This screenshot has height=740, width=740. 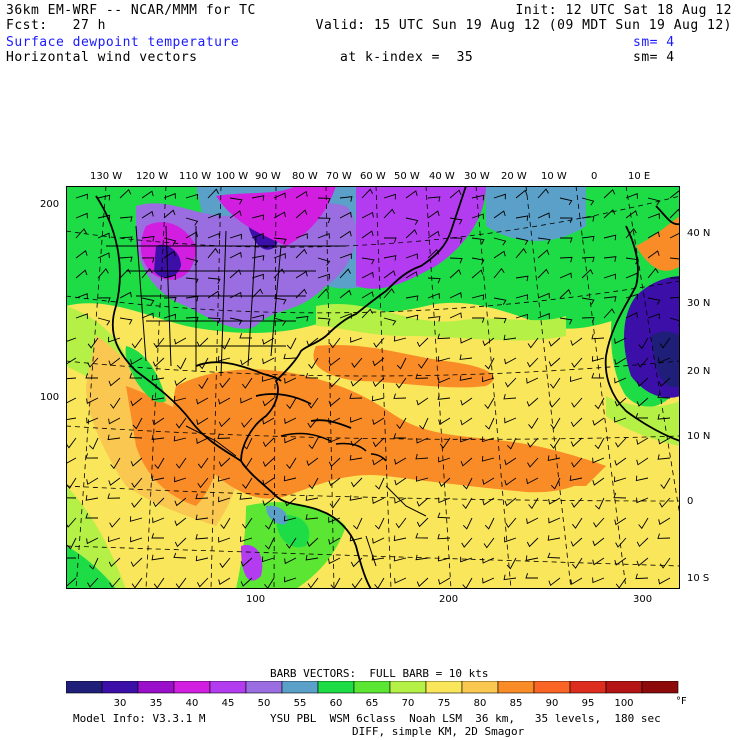 What do you see at coordinates (373, 176) in the screenshot?
I see `lon-label: 60 W` at bounding box center [373, 176].